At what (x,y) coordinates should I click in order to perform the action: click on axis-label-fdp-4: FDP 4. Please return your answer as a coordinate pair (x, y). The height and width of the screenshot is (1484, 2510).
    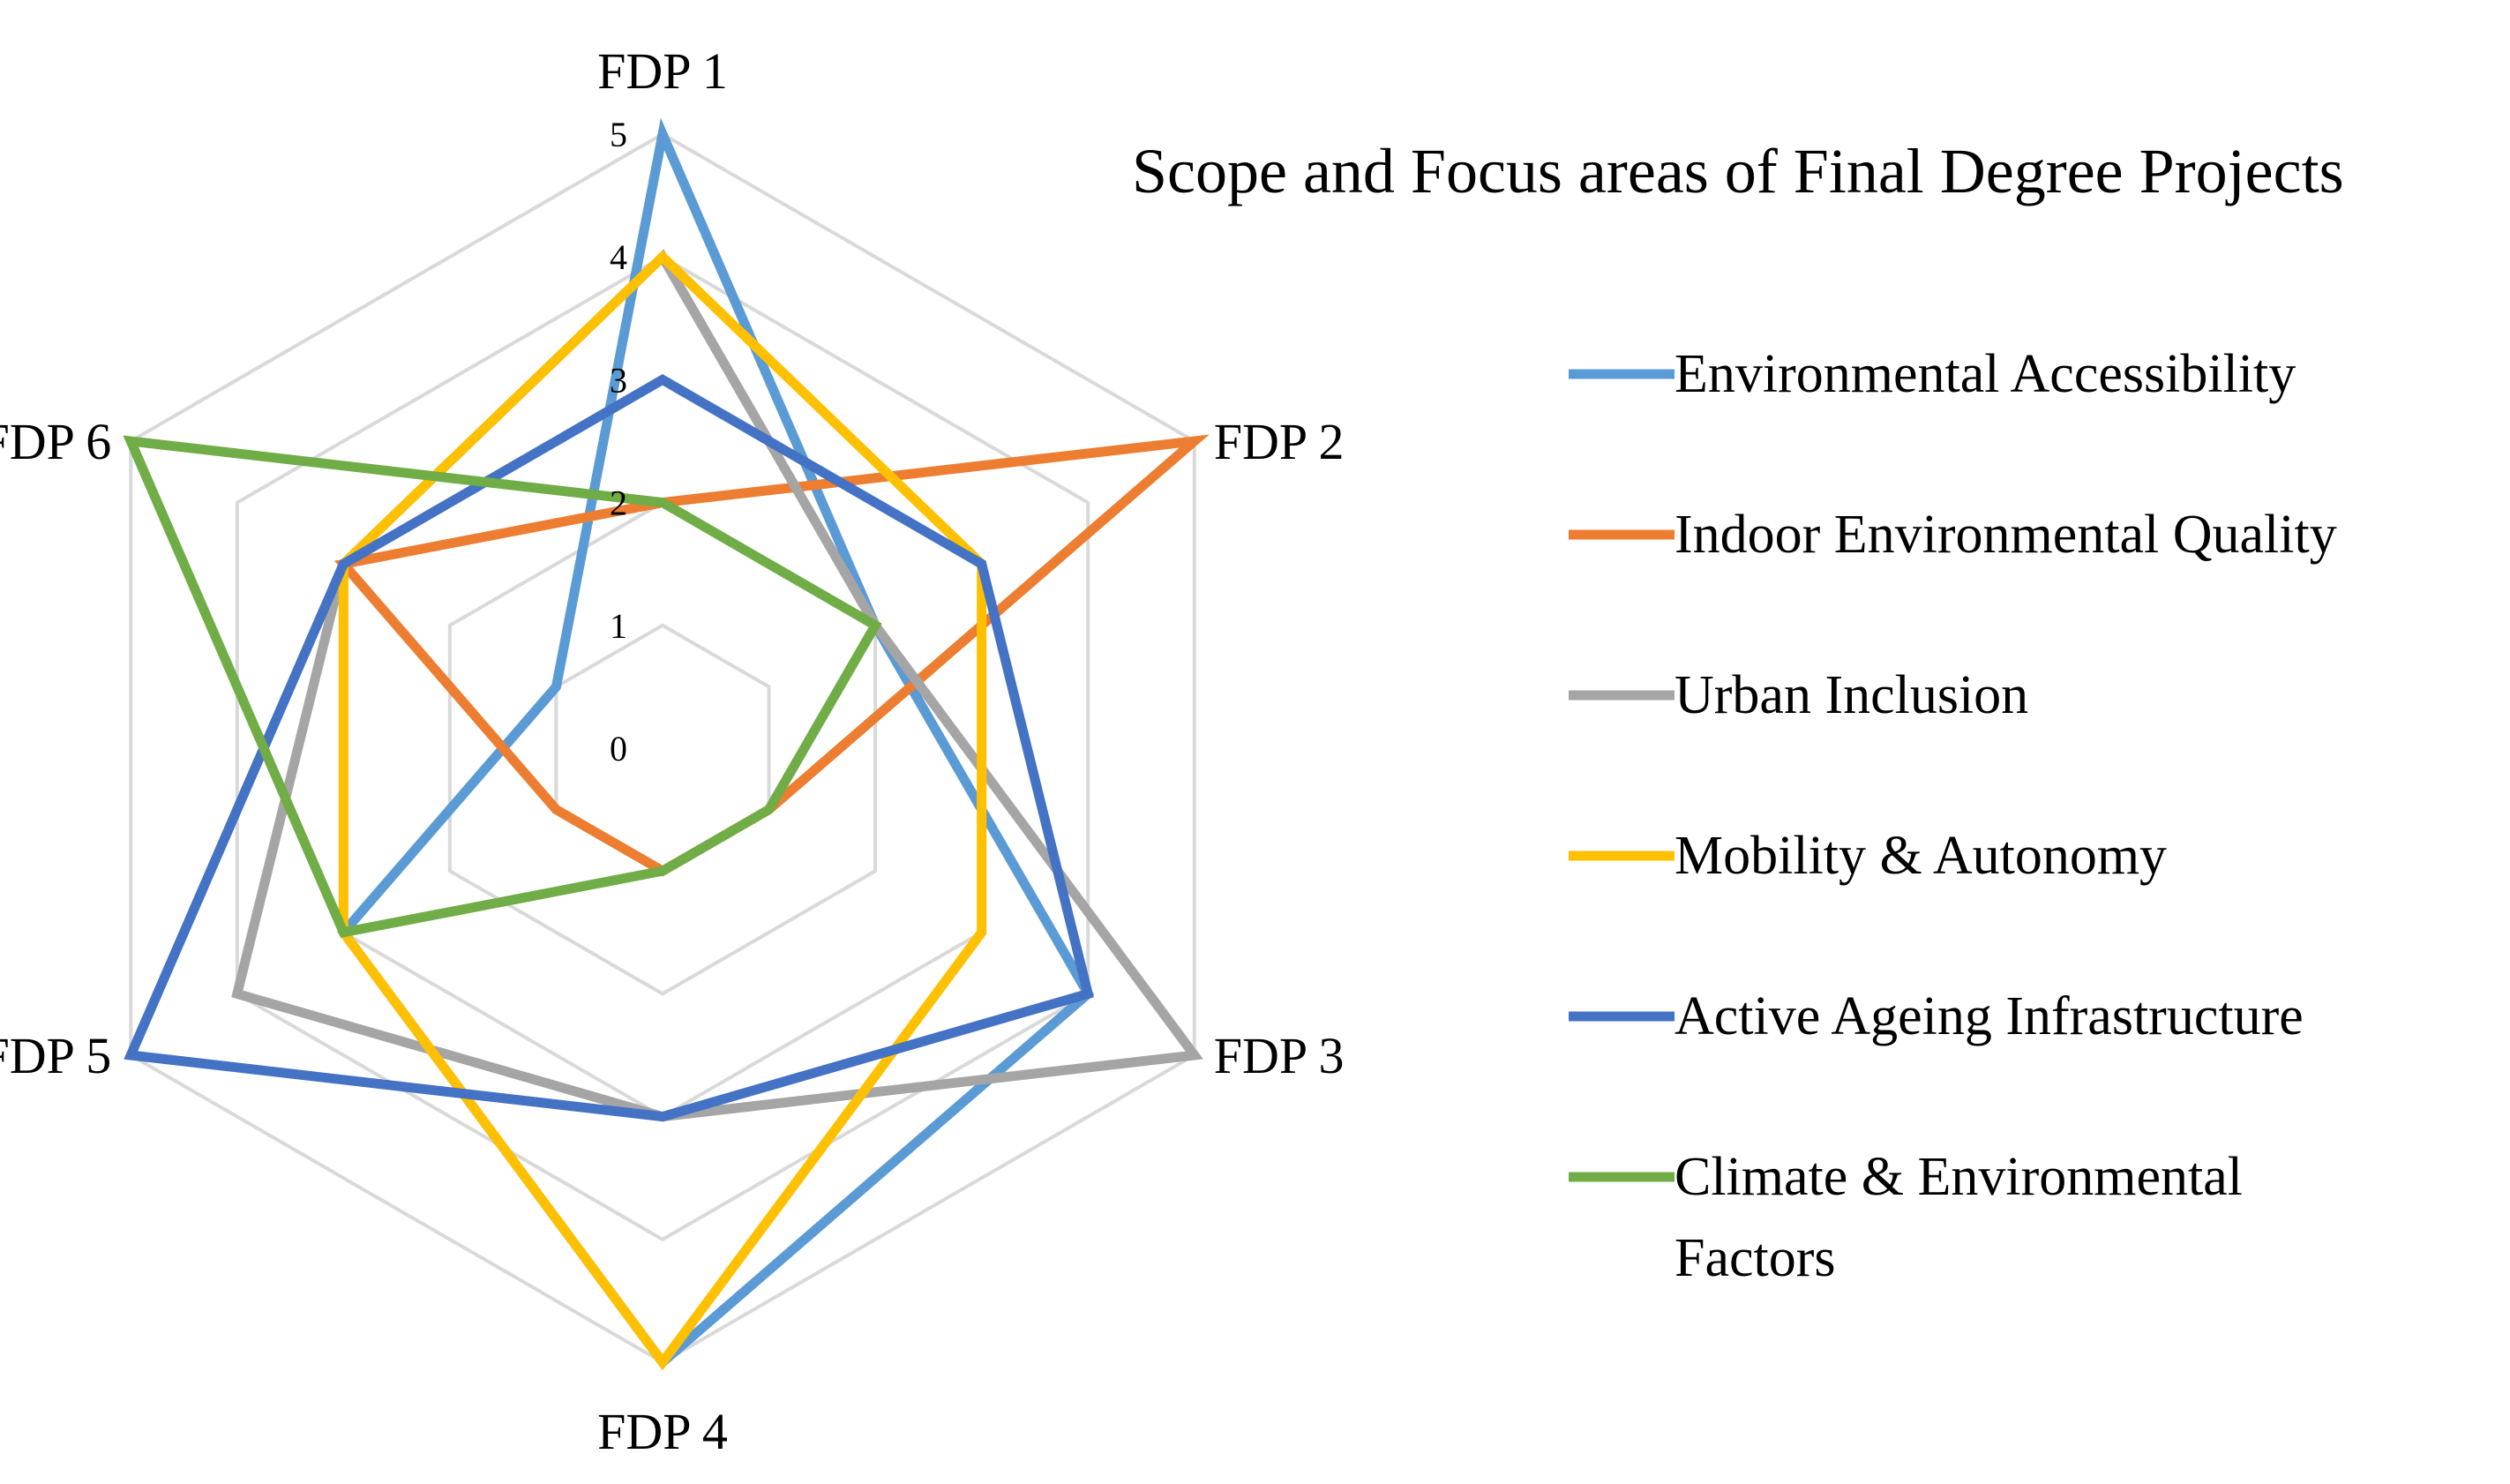
    Looking at the image, I should click on (662, 1431).